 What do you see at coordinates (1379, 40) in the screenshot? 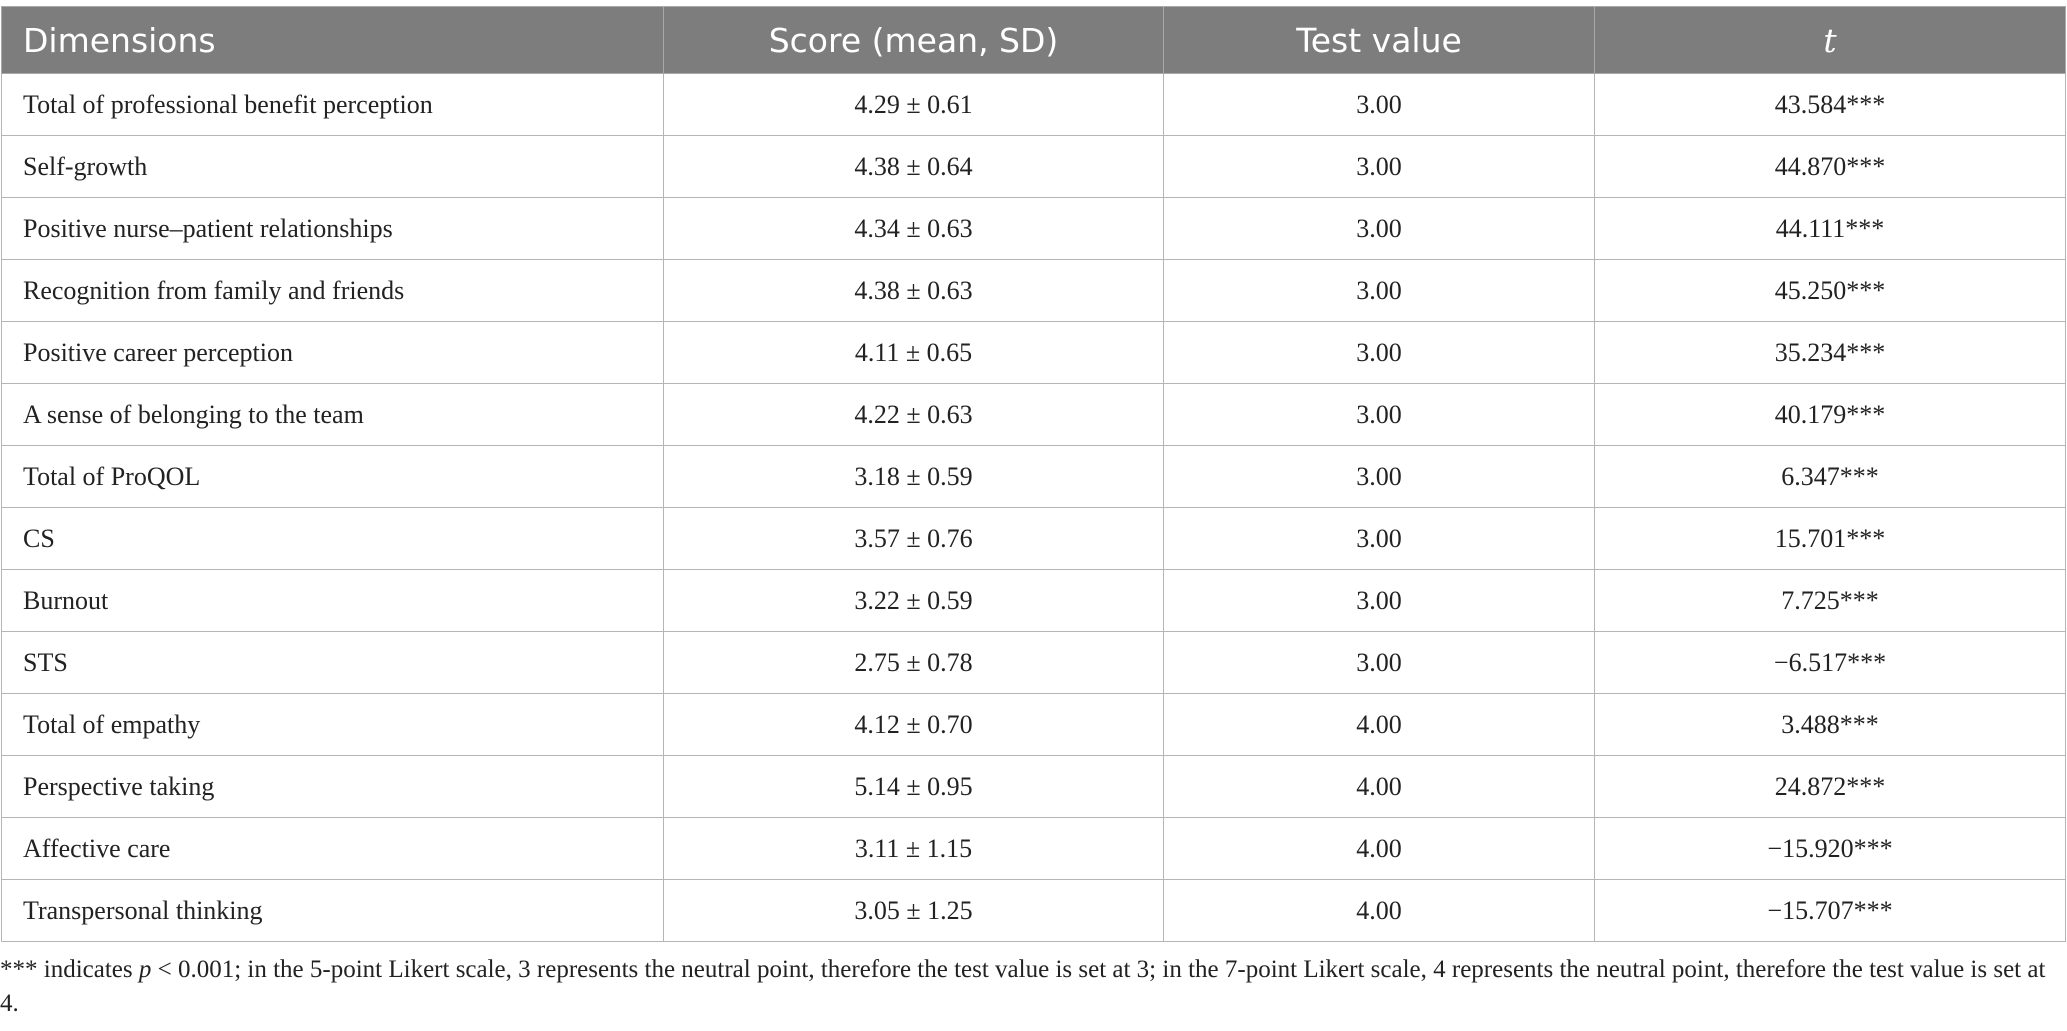
I see `header-test-value: Test value` at bounding box center [1379, 40].